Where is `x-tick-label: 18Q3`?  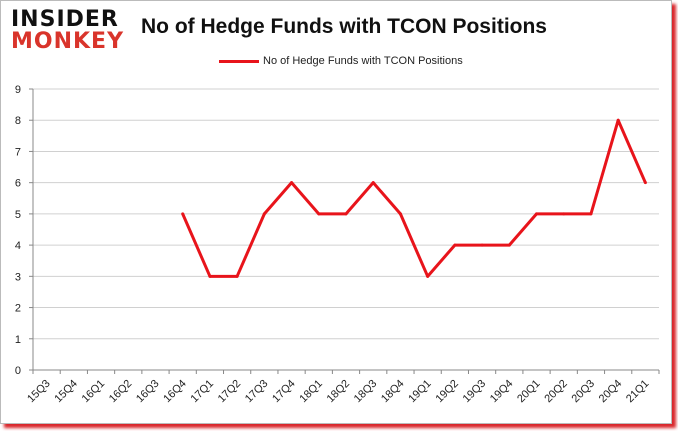
x-tick-label: 18Q3 is located at coordinates (366, 392).